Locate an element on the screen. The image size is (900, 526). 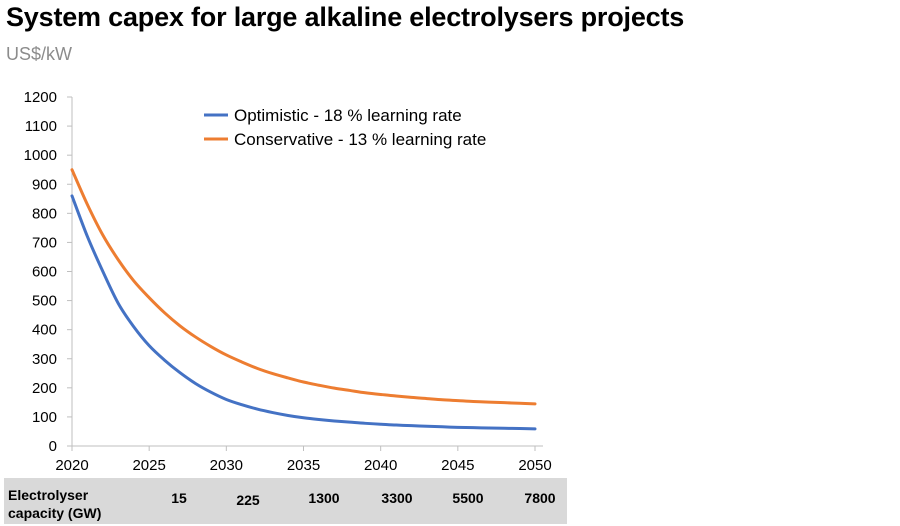
y-tick-label: 0 is located at coordinates (53, 446).